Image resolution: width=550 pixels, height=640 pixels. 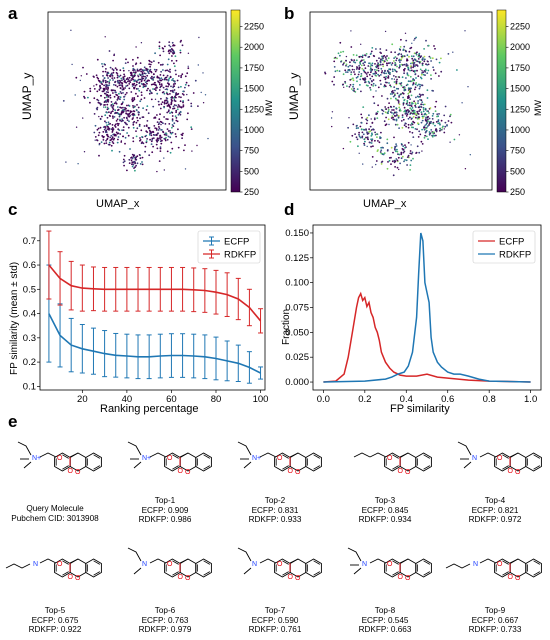 I want to click on molecule-top-7-caption: Top-7 ECFP: 0.590 RDKFP: 0.761, so click(x=275, y=620).